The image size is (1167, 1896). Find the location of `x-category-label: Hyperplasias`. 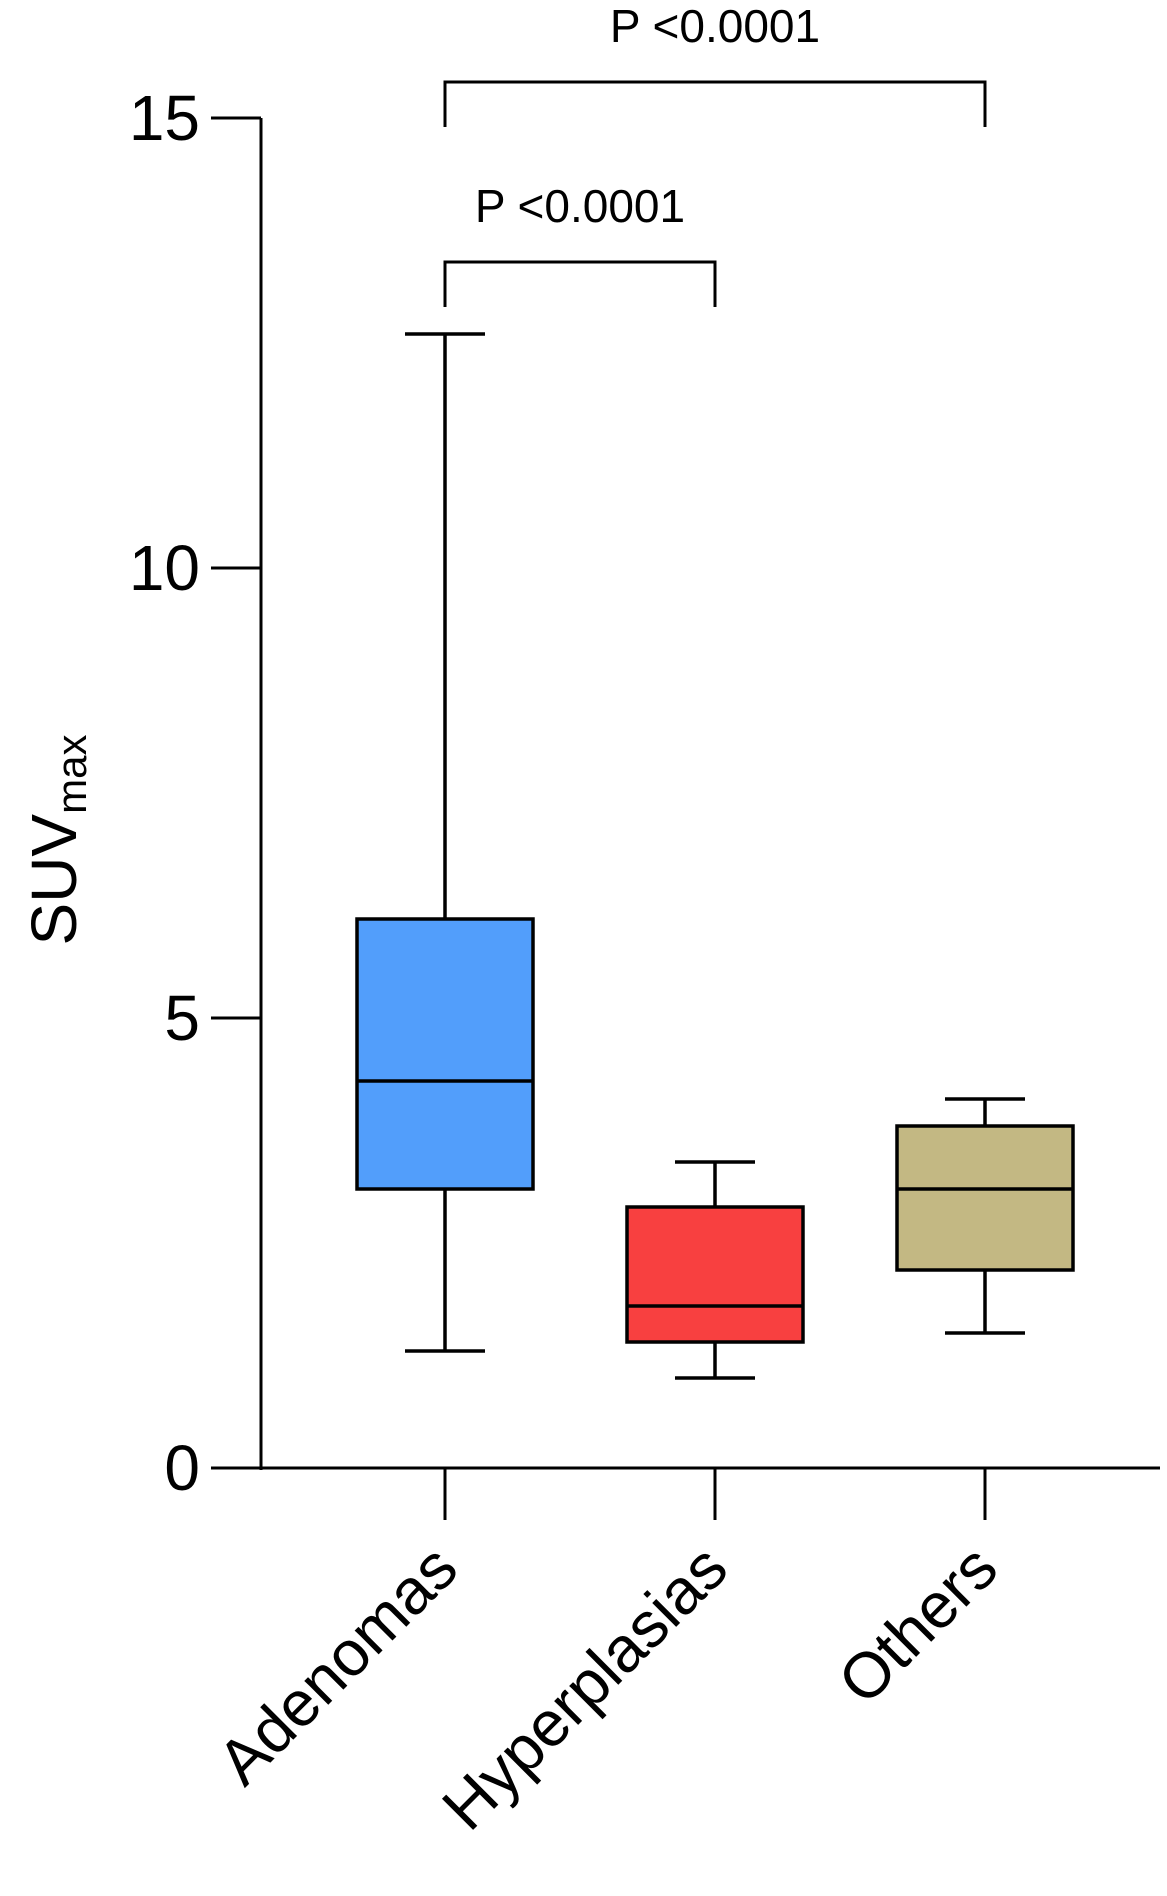

x-category-label: Hyperplasias is located at coordinates (584, 1687).